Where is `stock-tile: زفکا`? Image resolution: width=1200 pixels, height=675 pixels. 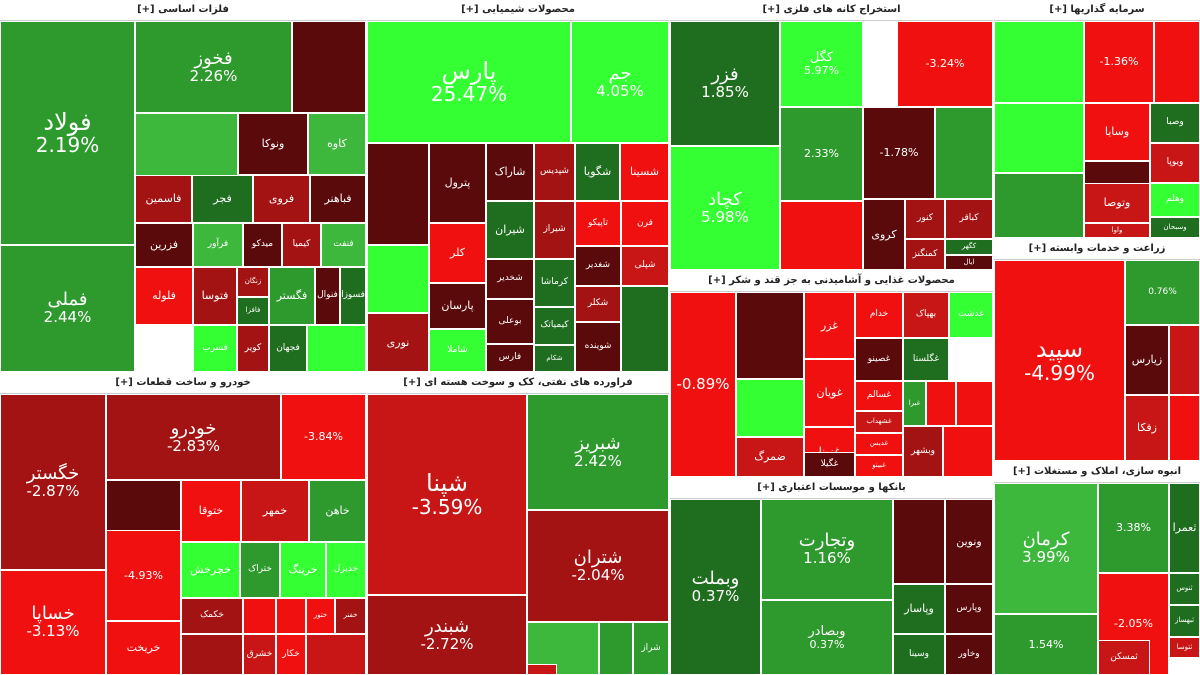 stock-tile: زفکا is located at coordinates (1147, 428).